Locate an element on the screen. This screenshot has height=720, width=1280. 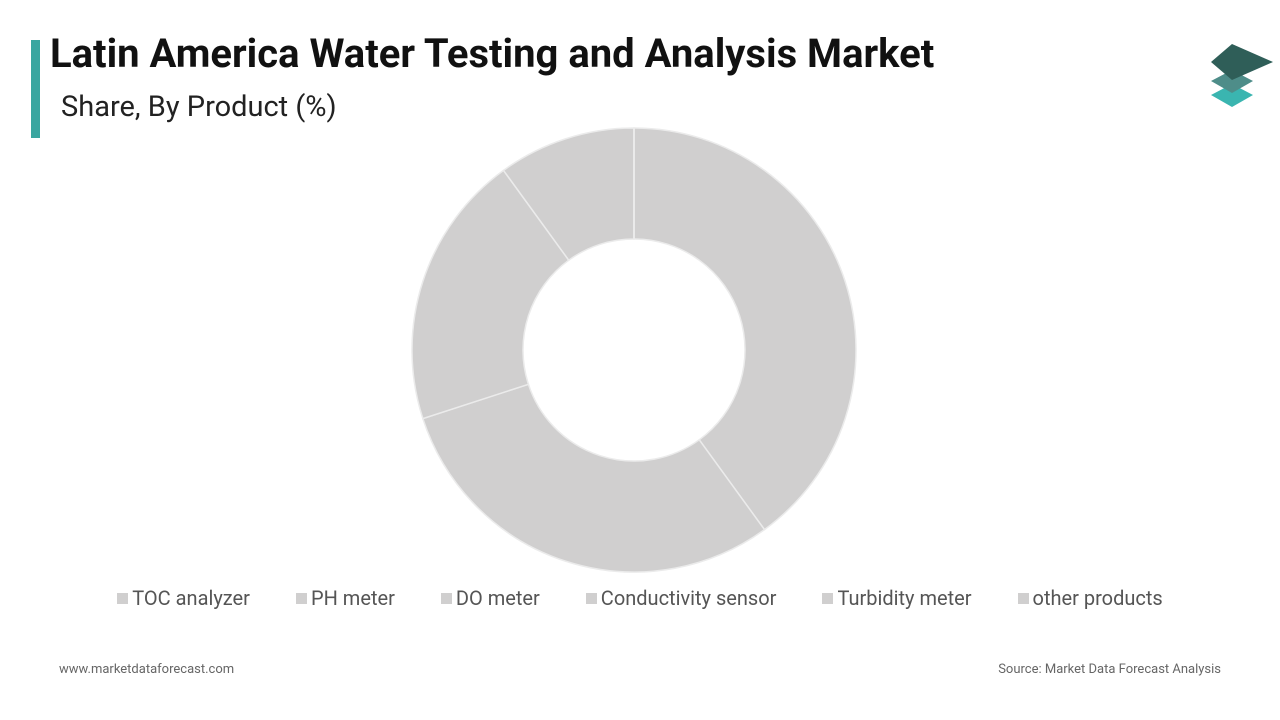
legend-item: DO meter is located at coordinates (490, 598).